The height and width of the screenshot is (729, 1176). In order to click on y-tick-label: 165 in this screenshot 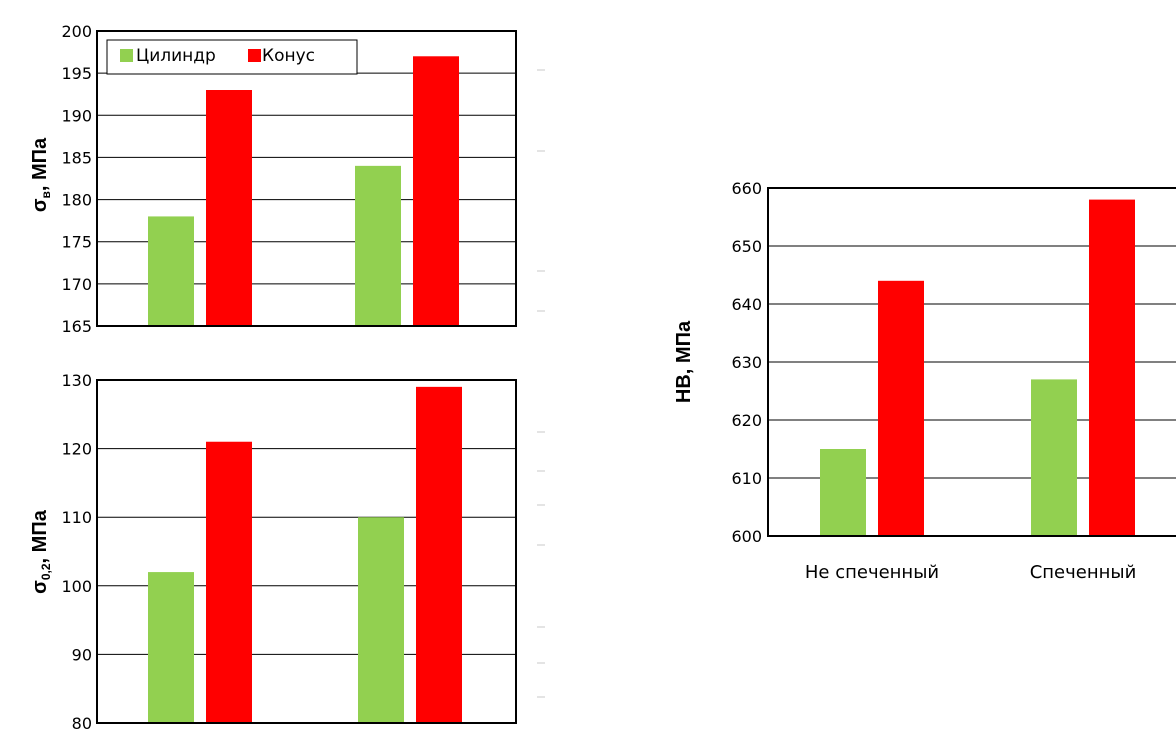, I will do `click(76, 326)`.